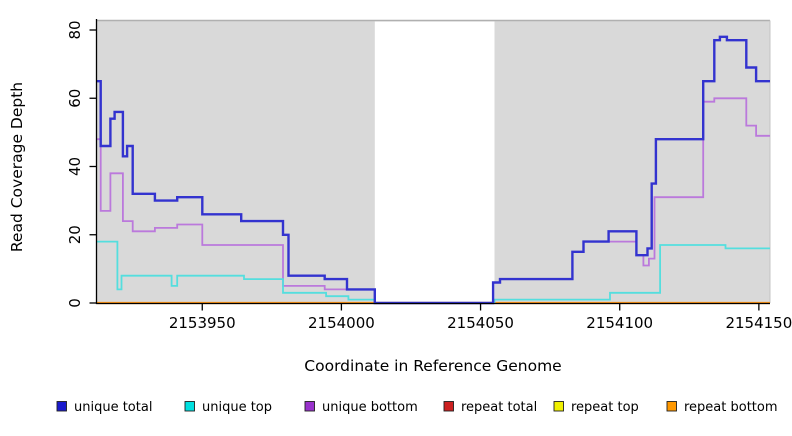 The image size is (792, 436). I want to click on legend-swatch-unique-total, so click(61, 406).